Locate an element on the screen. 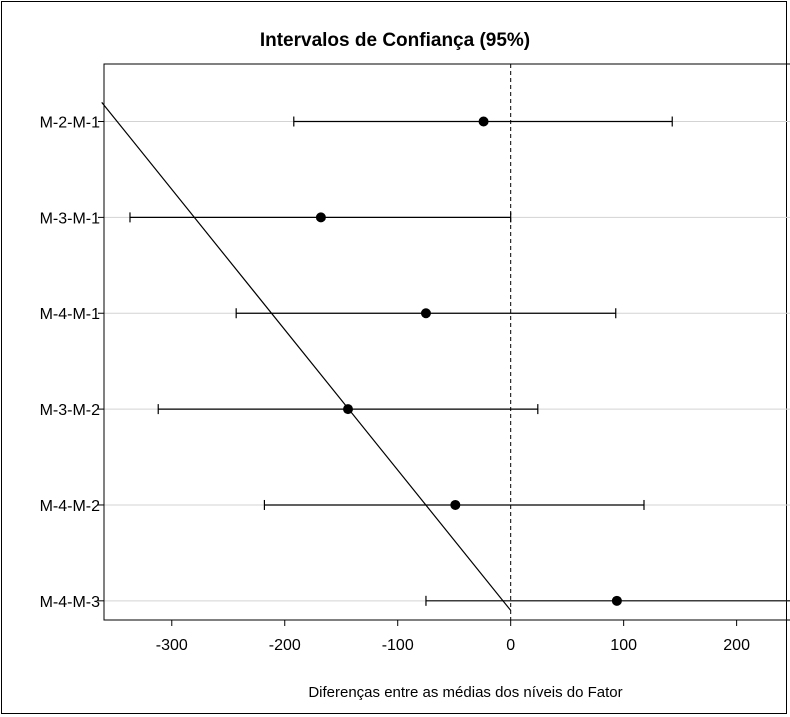  chart-title: Intervalos de Confiança (95%) is located at coordinates (395, 40).